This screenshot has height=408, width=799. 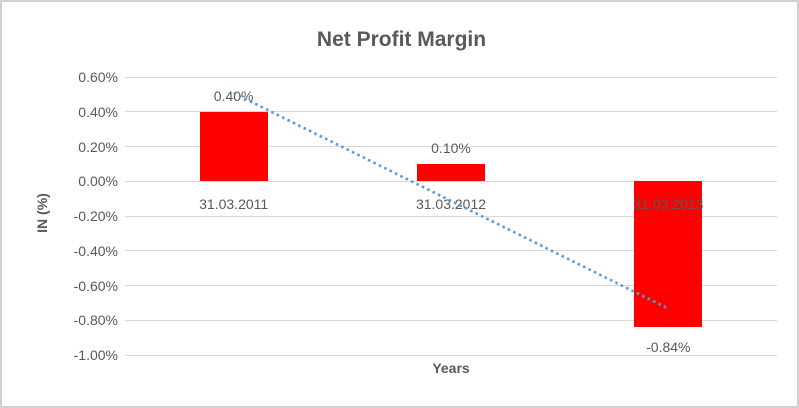 What do you see at coordinates (451, 204) in the screenshot?
I see `category-label: 31.03.2012` at bounding box center [451, 204].